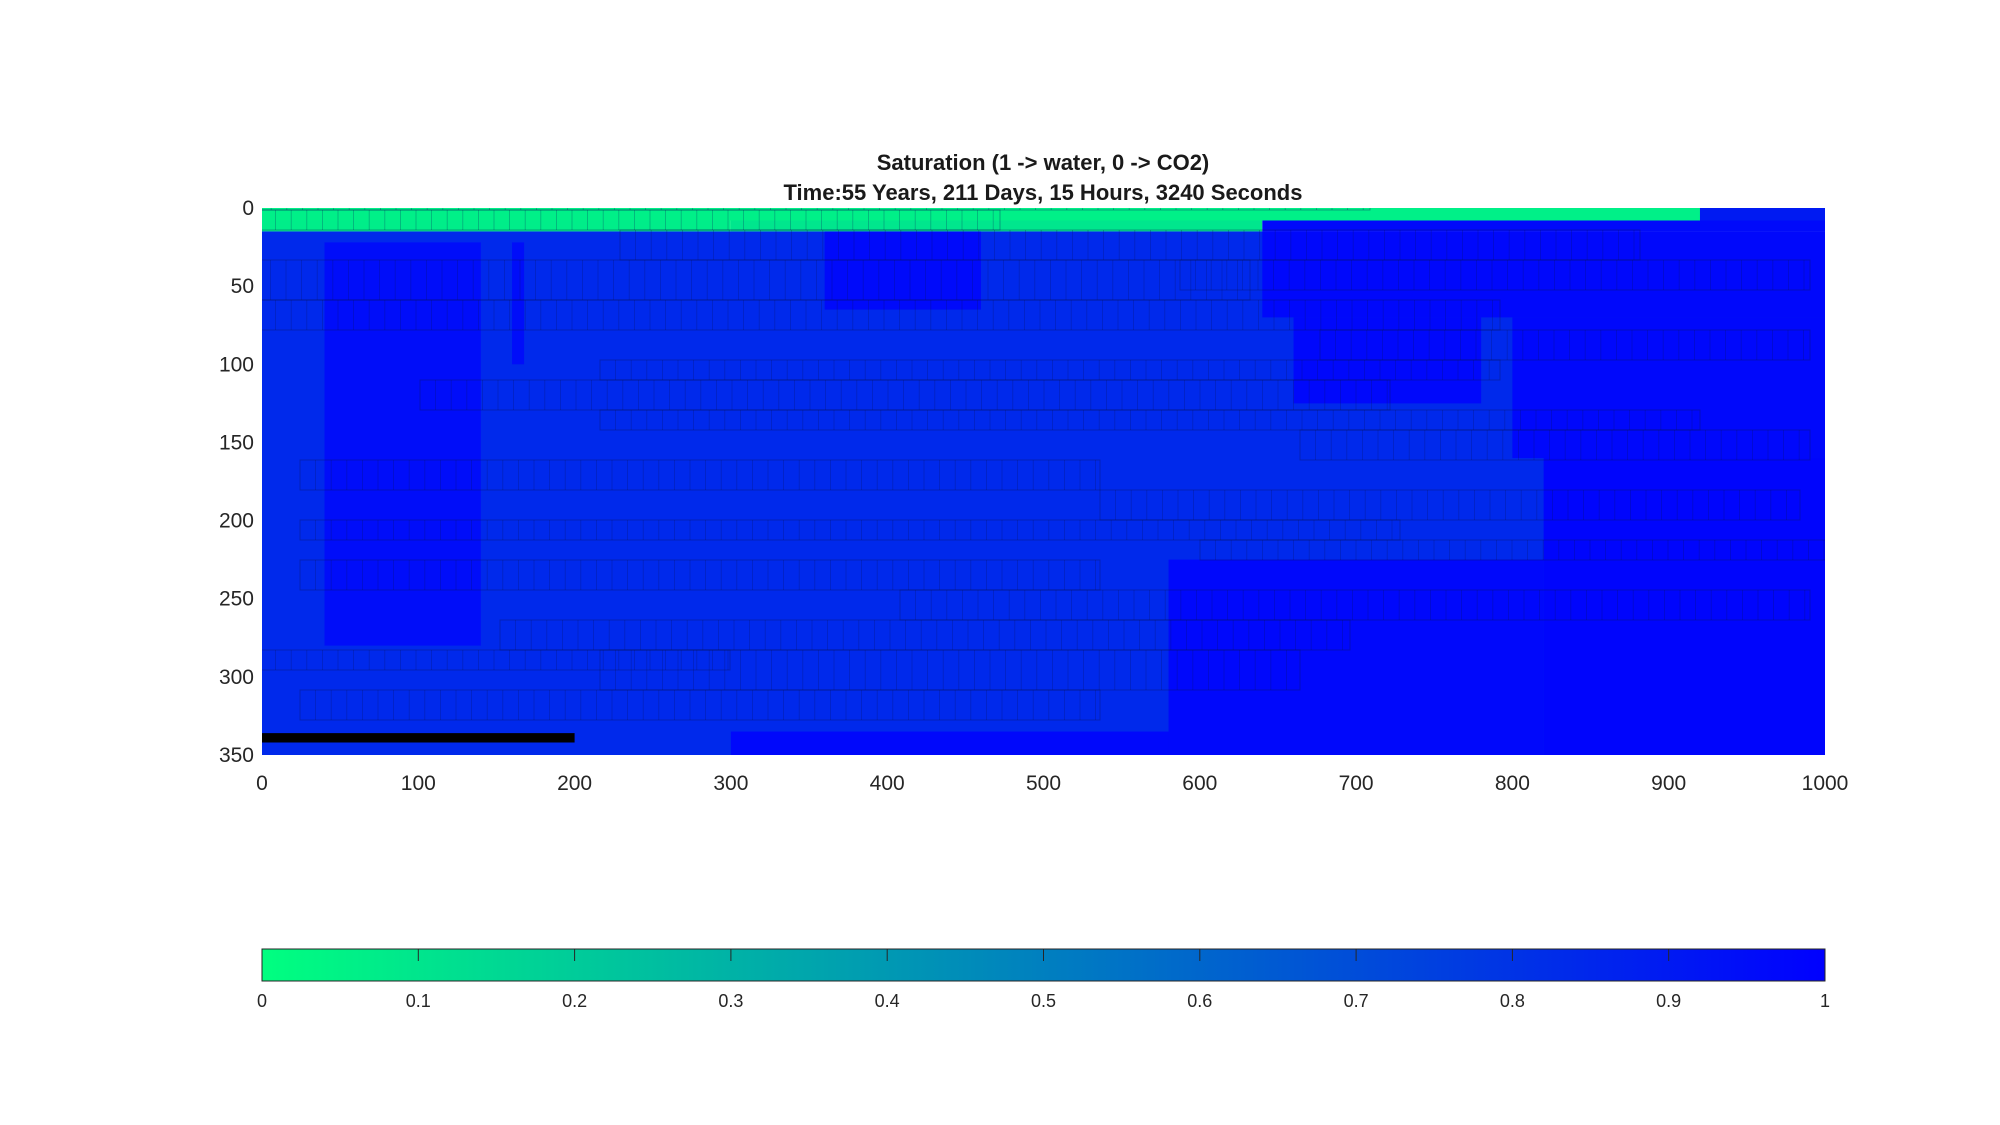 This screenshot has height=1125, width=2000. Describe the element at coordinates (236, 482) in the screenshot. I see `y-axis: 0 50 100 150 200 250 300 350` at that location.